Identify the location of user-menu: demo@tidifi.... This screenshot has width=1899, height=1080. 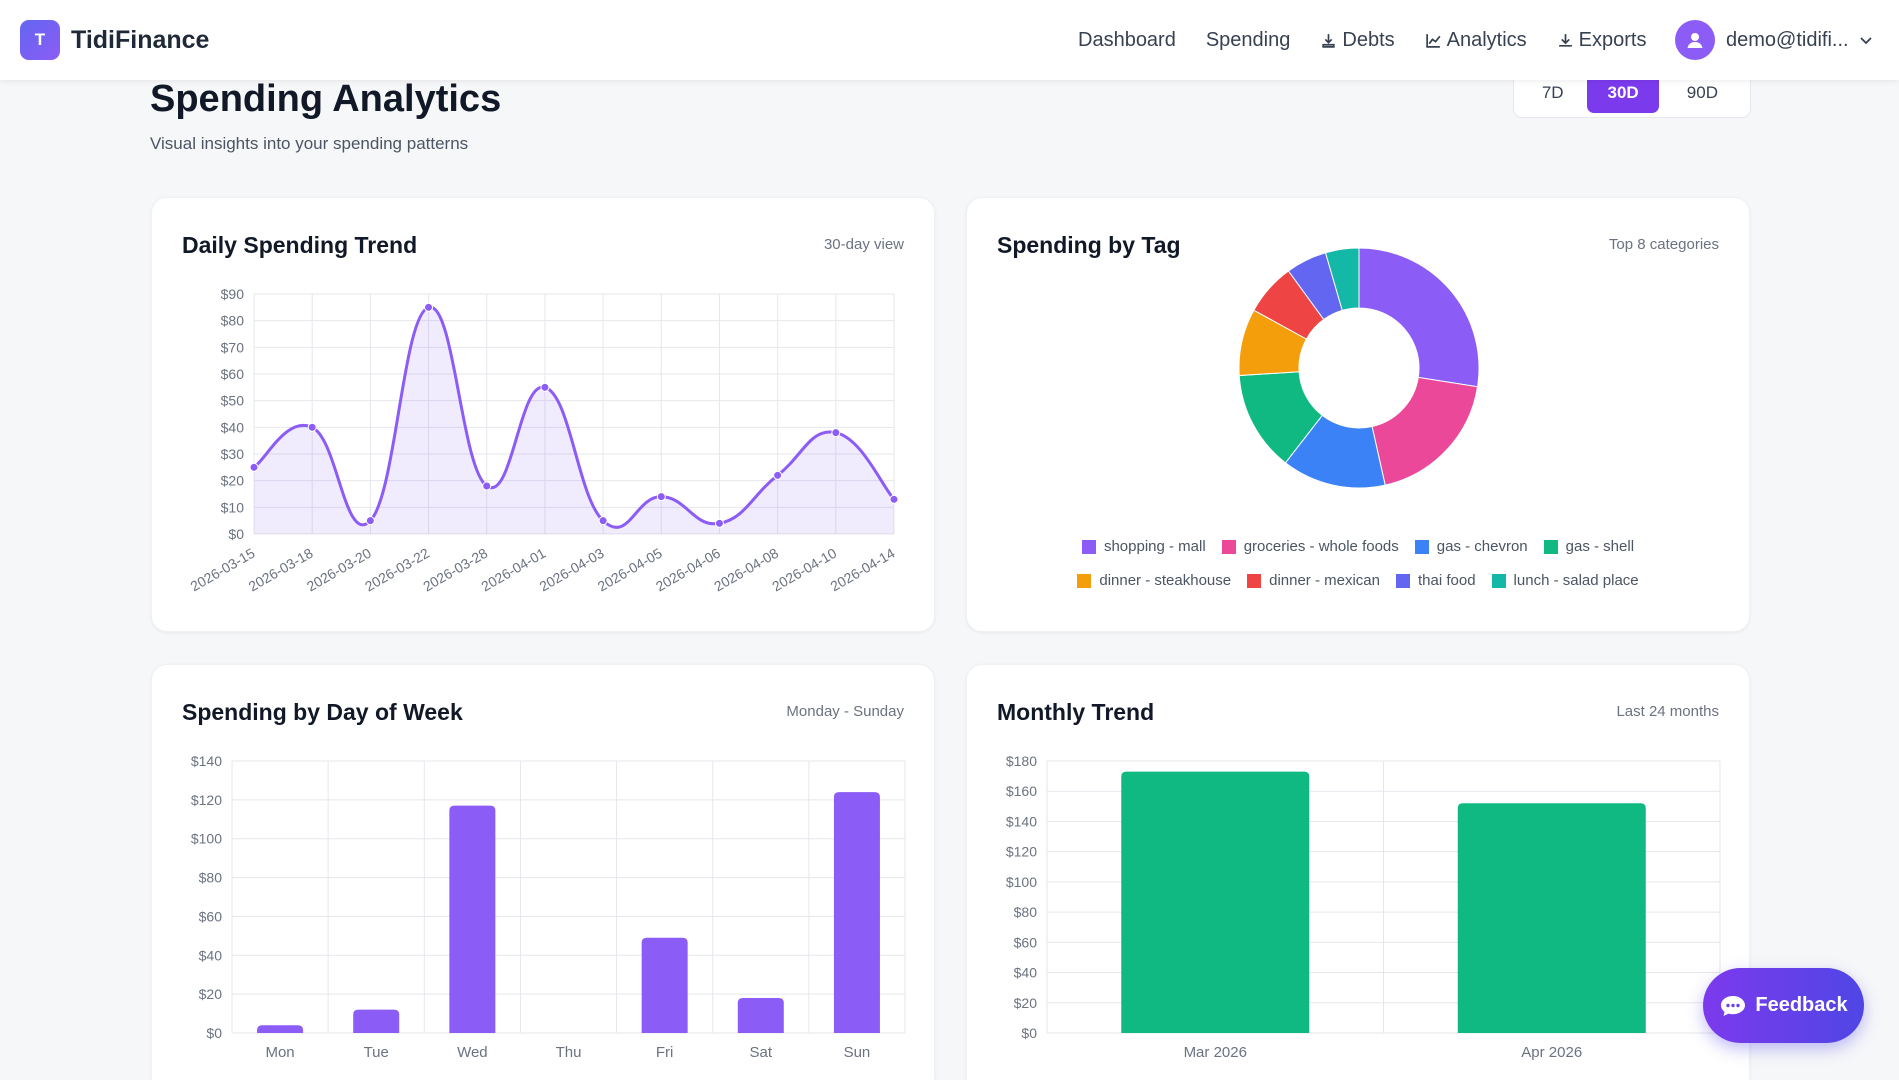
(1774, 40).